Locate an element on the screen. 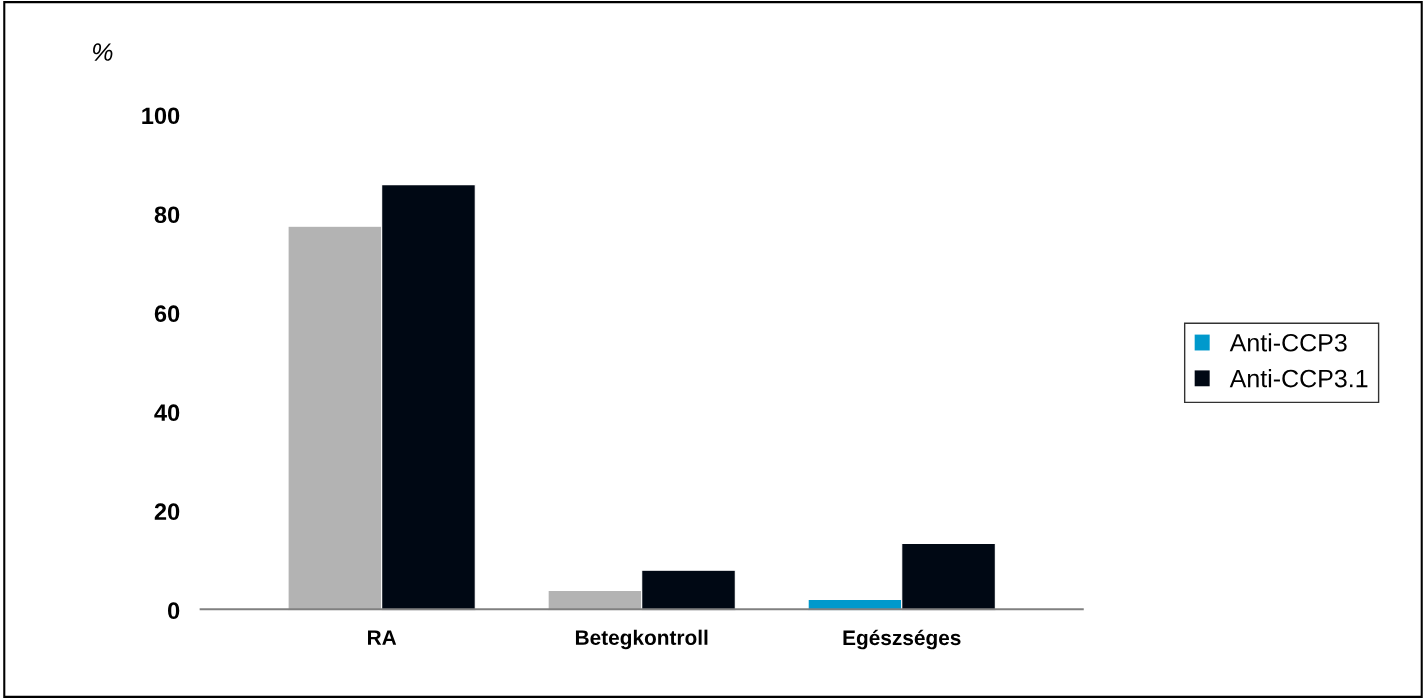 The width and height of the screenshot is (1426, 699). y-tick-label: 40 is located at coordinates (167, 413).